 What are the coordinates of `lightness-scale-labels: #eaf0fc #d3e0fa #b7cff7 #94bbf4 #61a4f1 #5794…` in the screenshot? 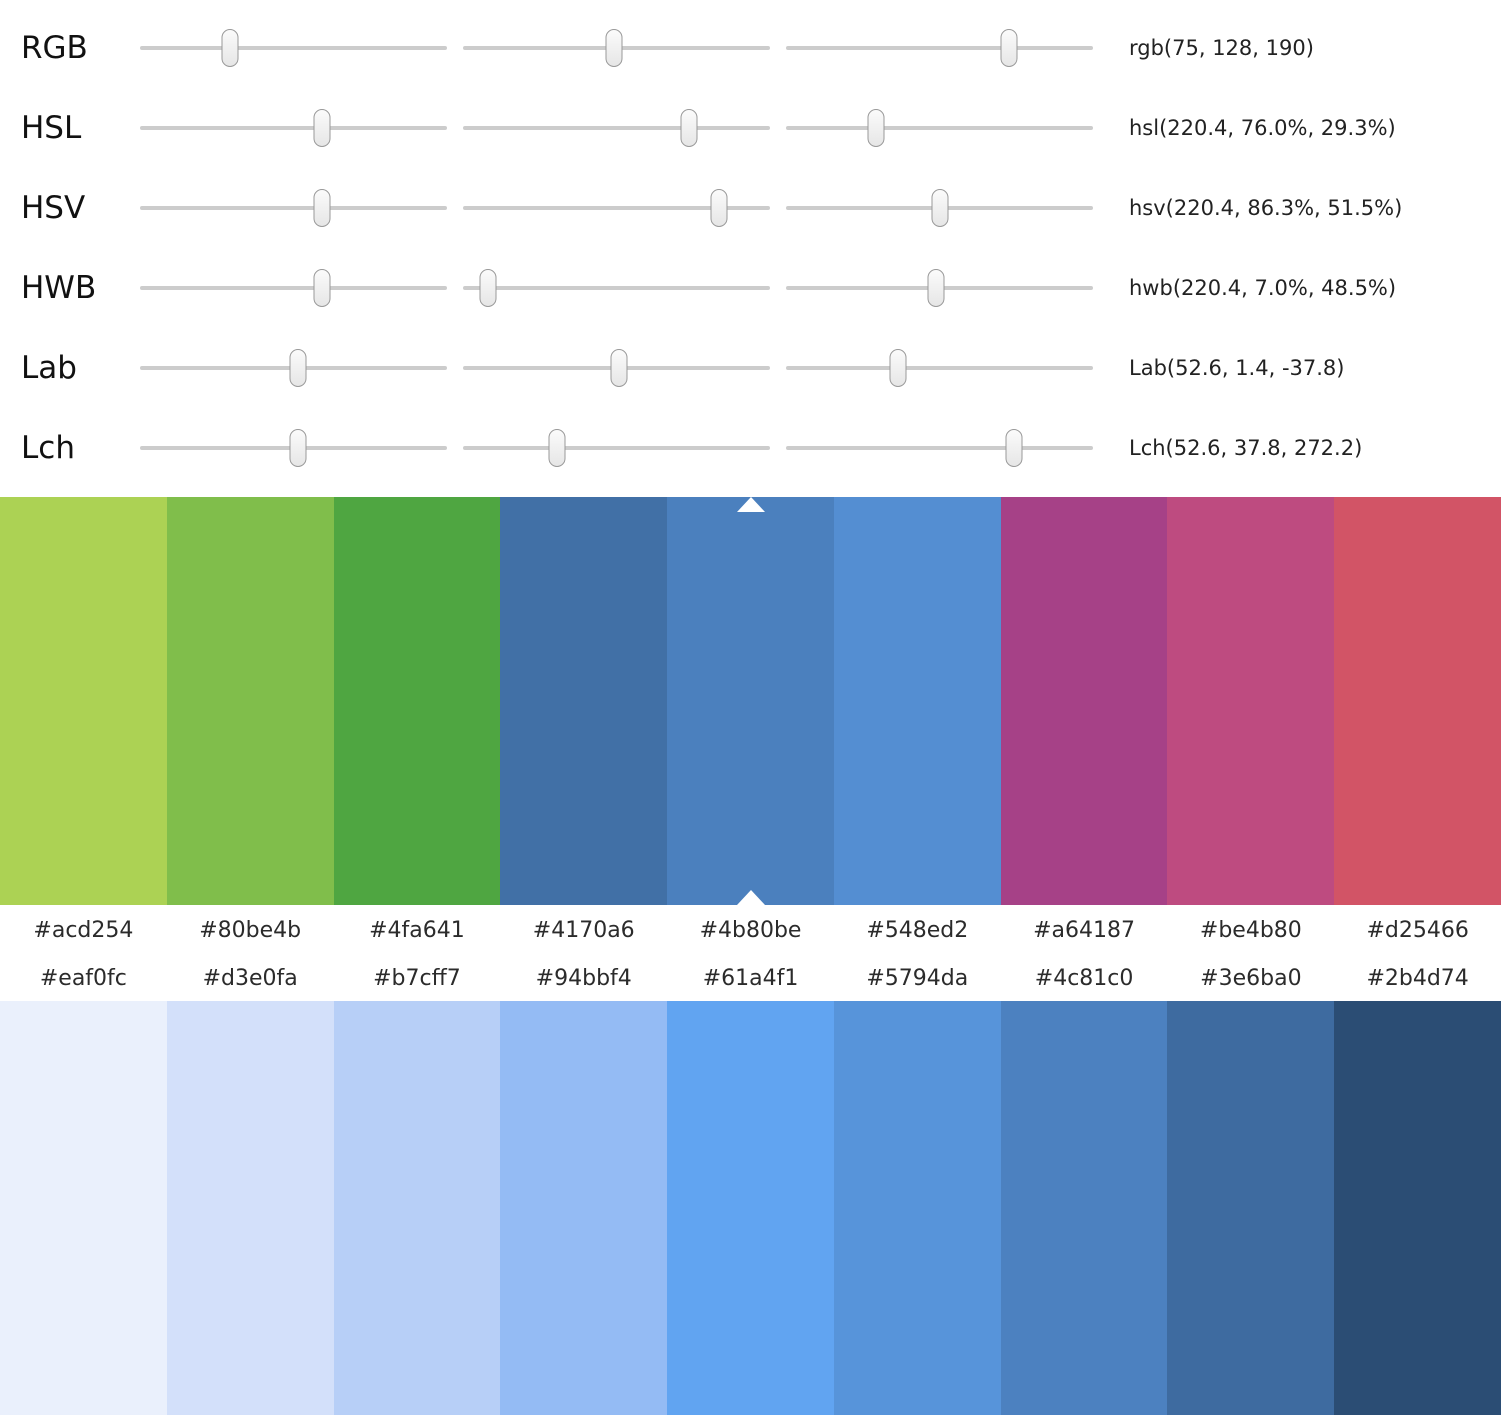 It's located at (750, 978).